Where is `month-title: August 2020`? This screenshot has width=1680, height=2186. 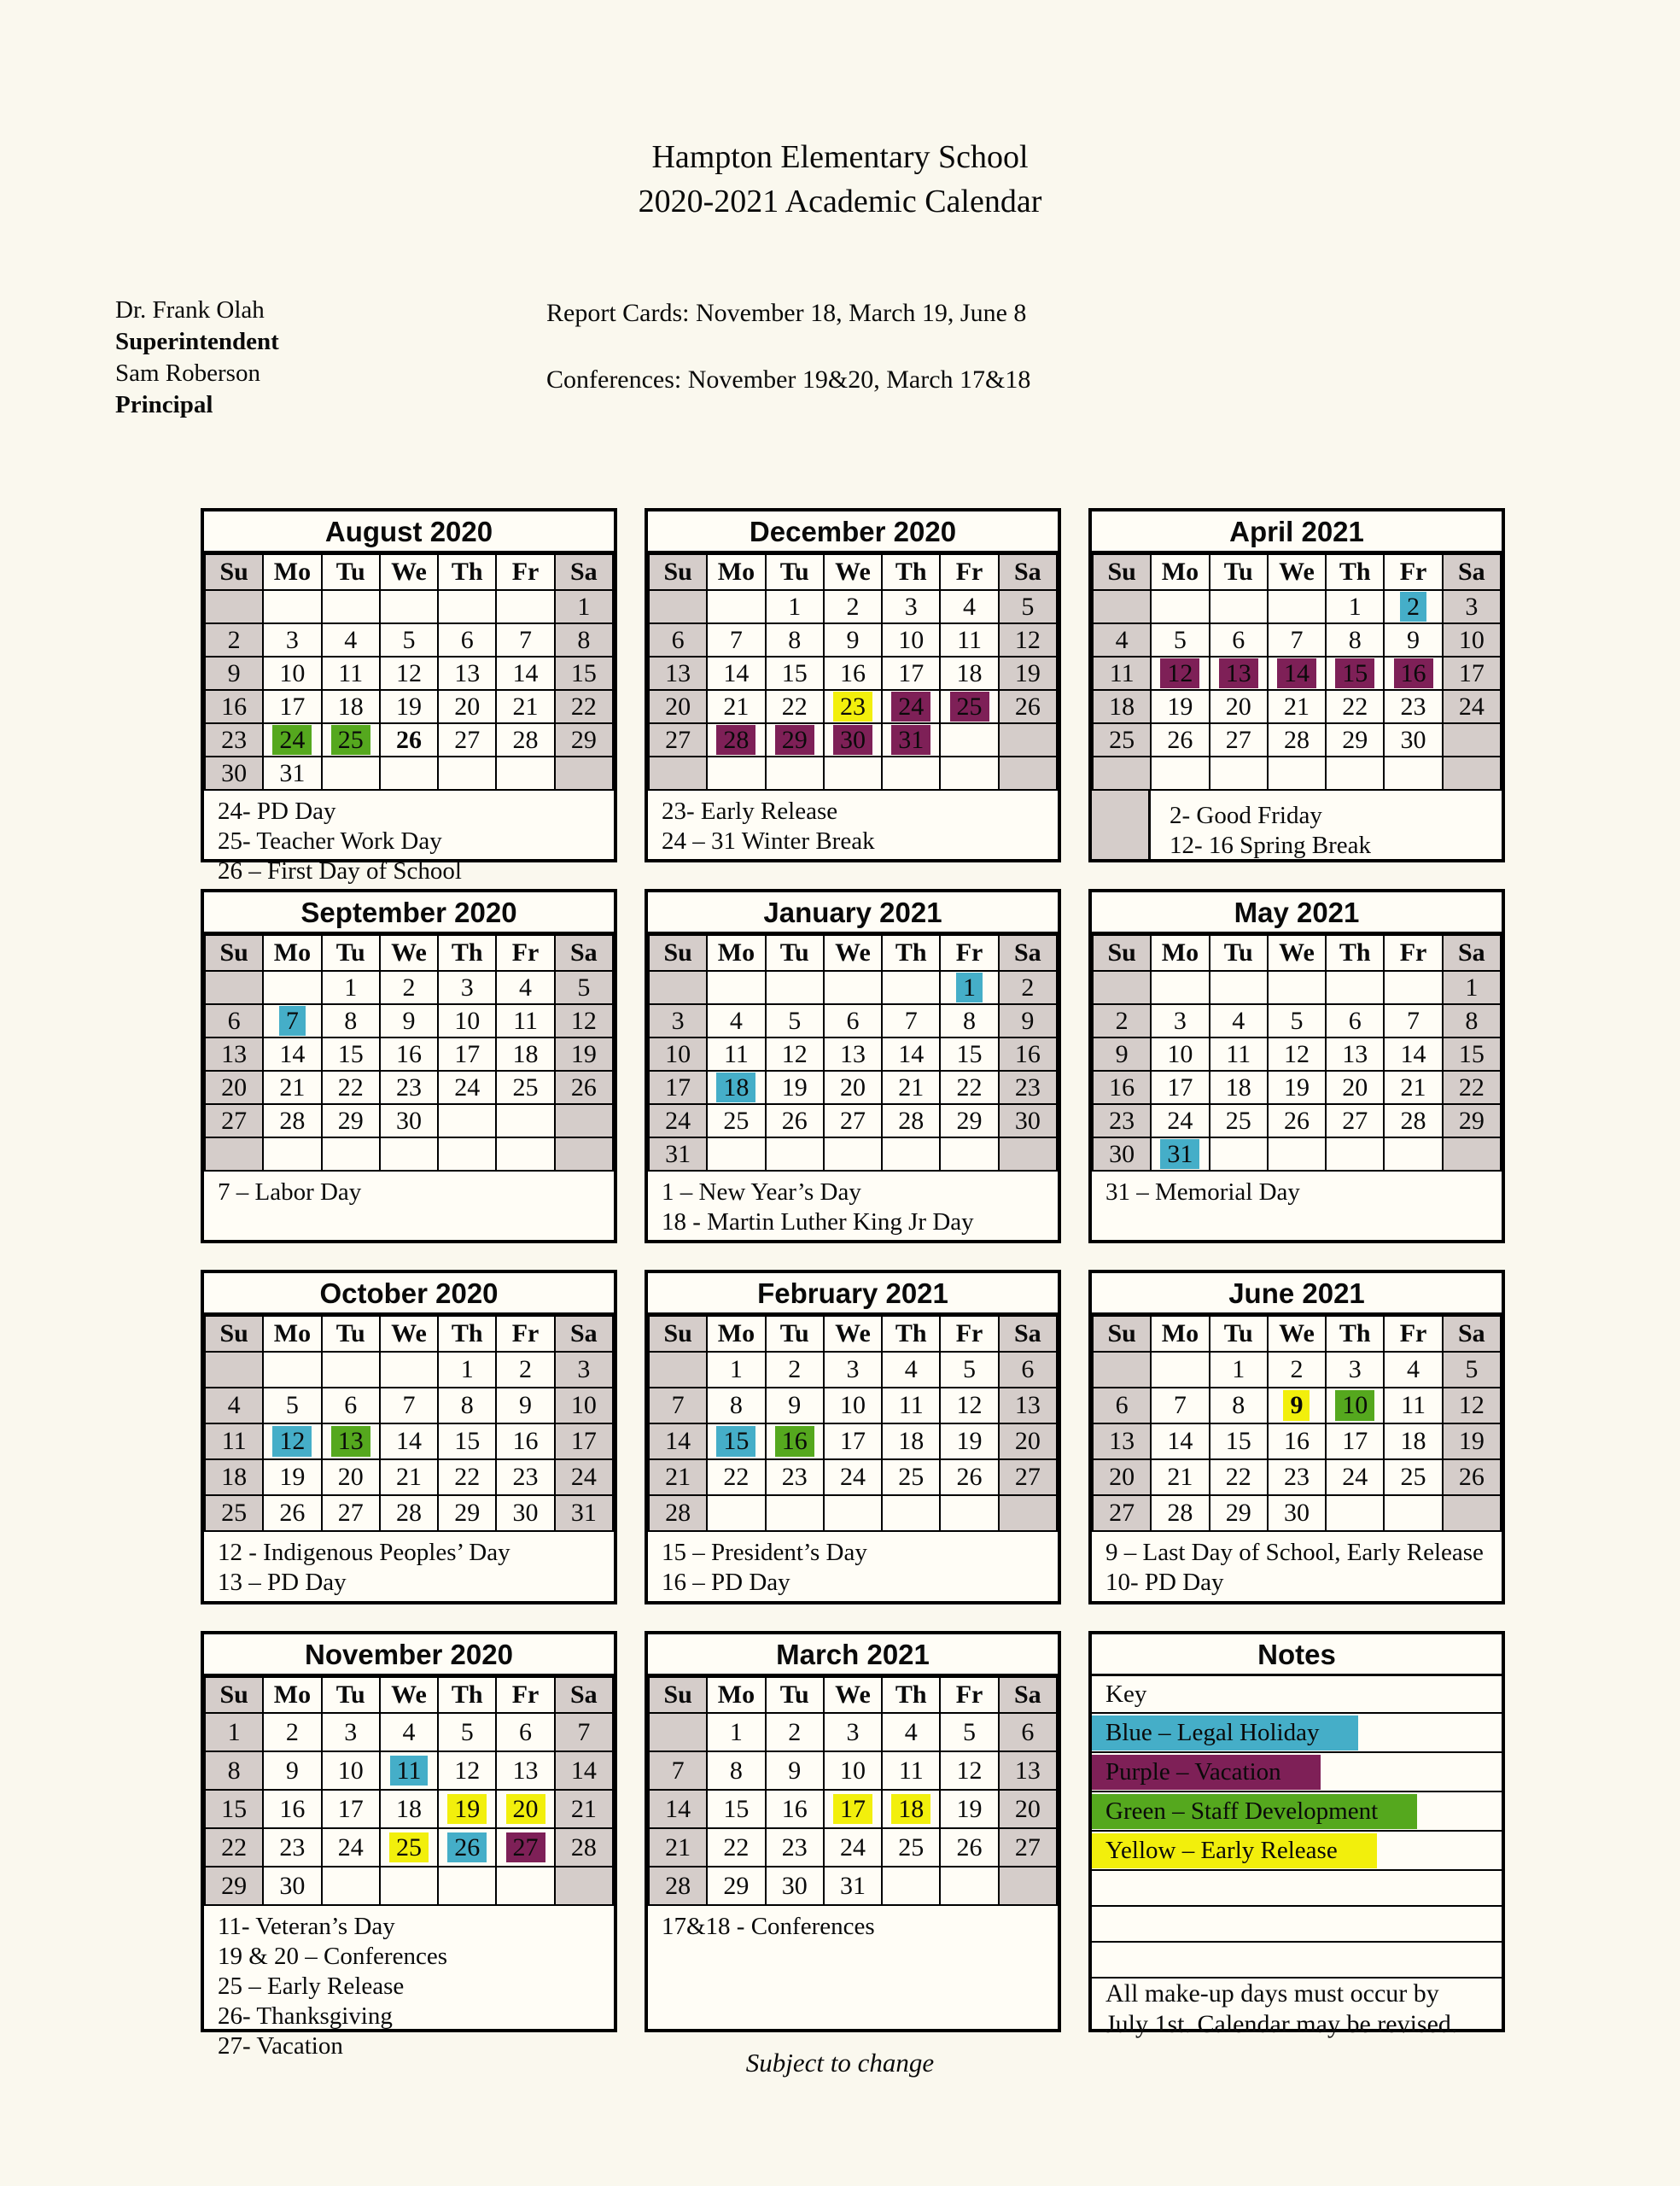 month-title: August 2020 is located at coordinates (409, 532).